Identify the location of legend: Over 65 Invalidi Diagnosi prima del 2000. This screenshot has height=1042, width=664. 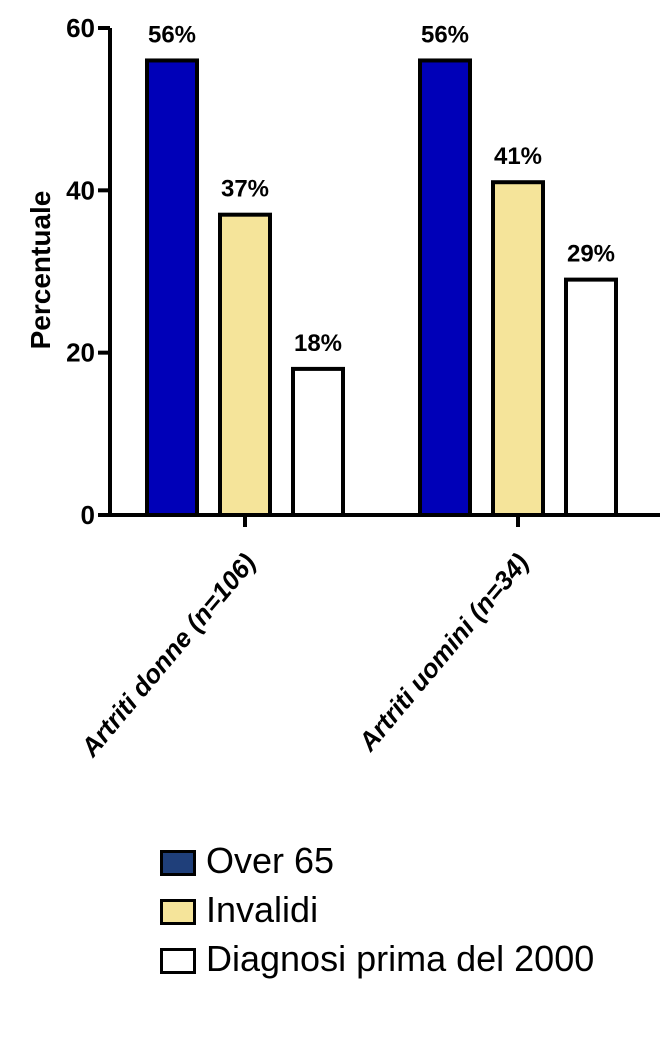
(400, 911).